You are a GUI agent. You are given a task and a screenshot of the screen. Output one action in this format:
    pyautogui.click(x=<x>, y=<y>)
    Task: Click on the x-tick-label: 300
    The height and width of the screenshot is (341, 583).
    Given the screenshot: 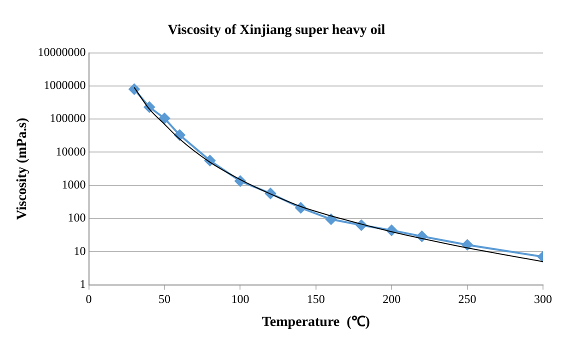 What is the action you would take?
    pyautogui.click(x=543, y=299)
    